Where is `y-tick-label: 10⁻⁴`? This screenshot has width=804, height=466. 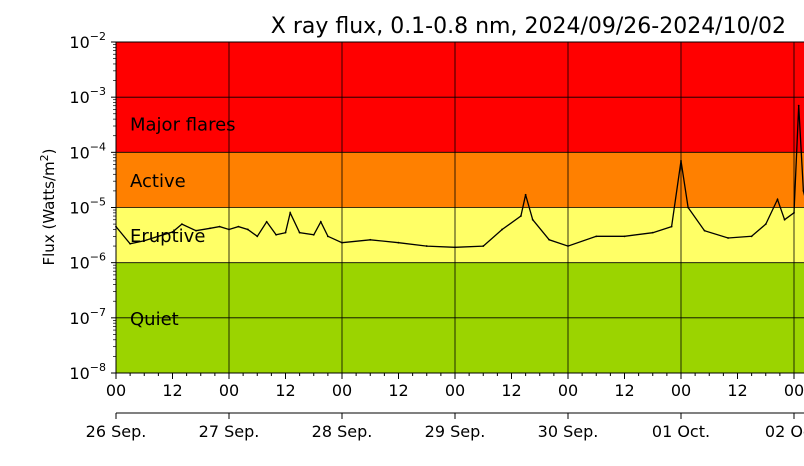 y-tick-label: 10⁻⁴ is located at coordinates (87, 151).